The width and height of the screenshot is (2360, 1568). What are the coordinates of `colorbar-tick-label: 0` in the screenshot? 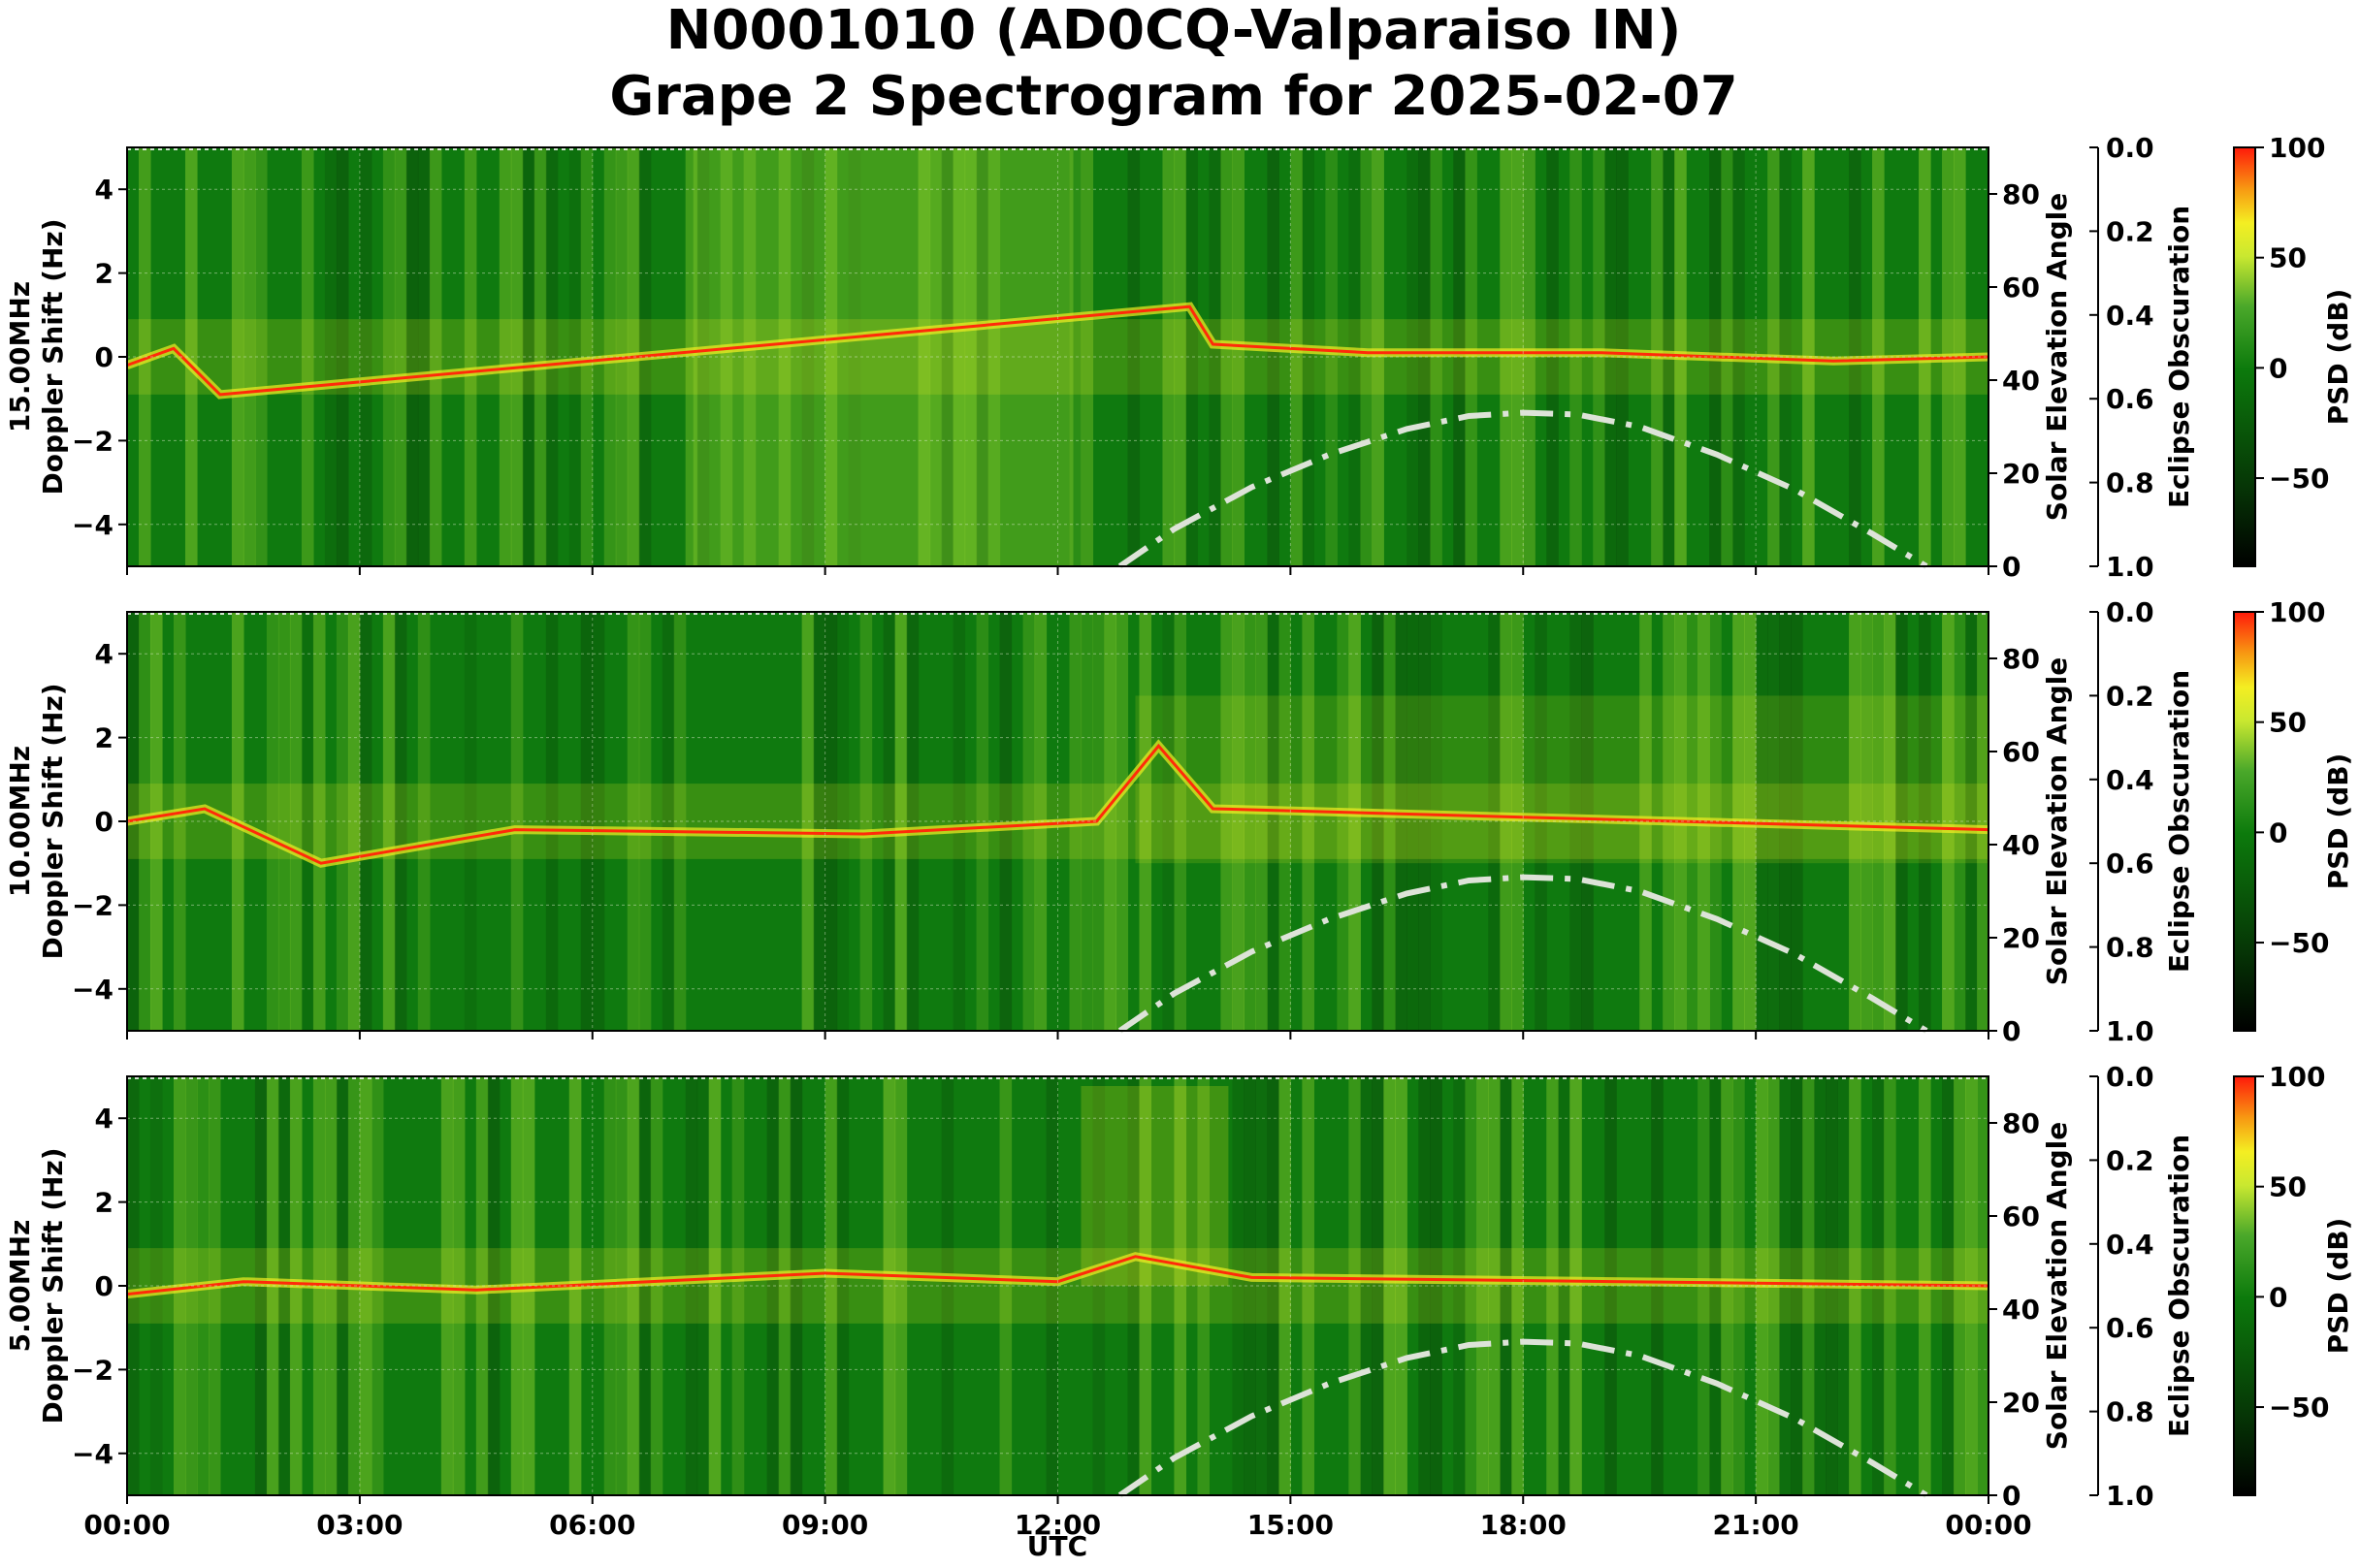 It's located at (2278, 368).